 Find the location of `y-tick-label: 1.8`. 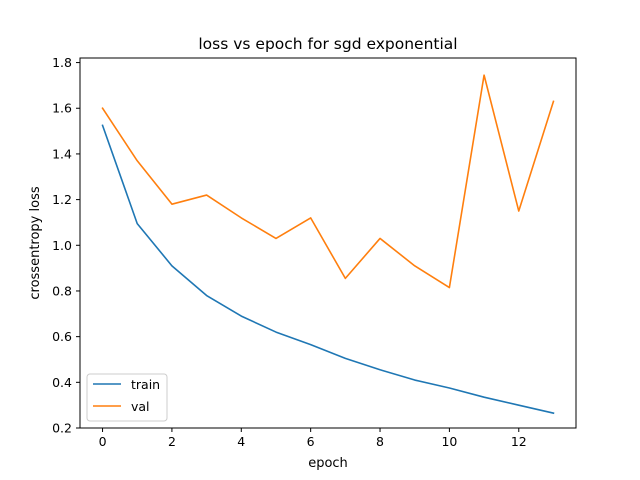

y-tick-label: 1.8 is located at coordinates (62, 62).